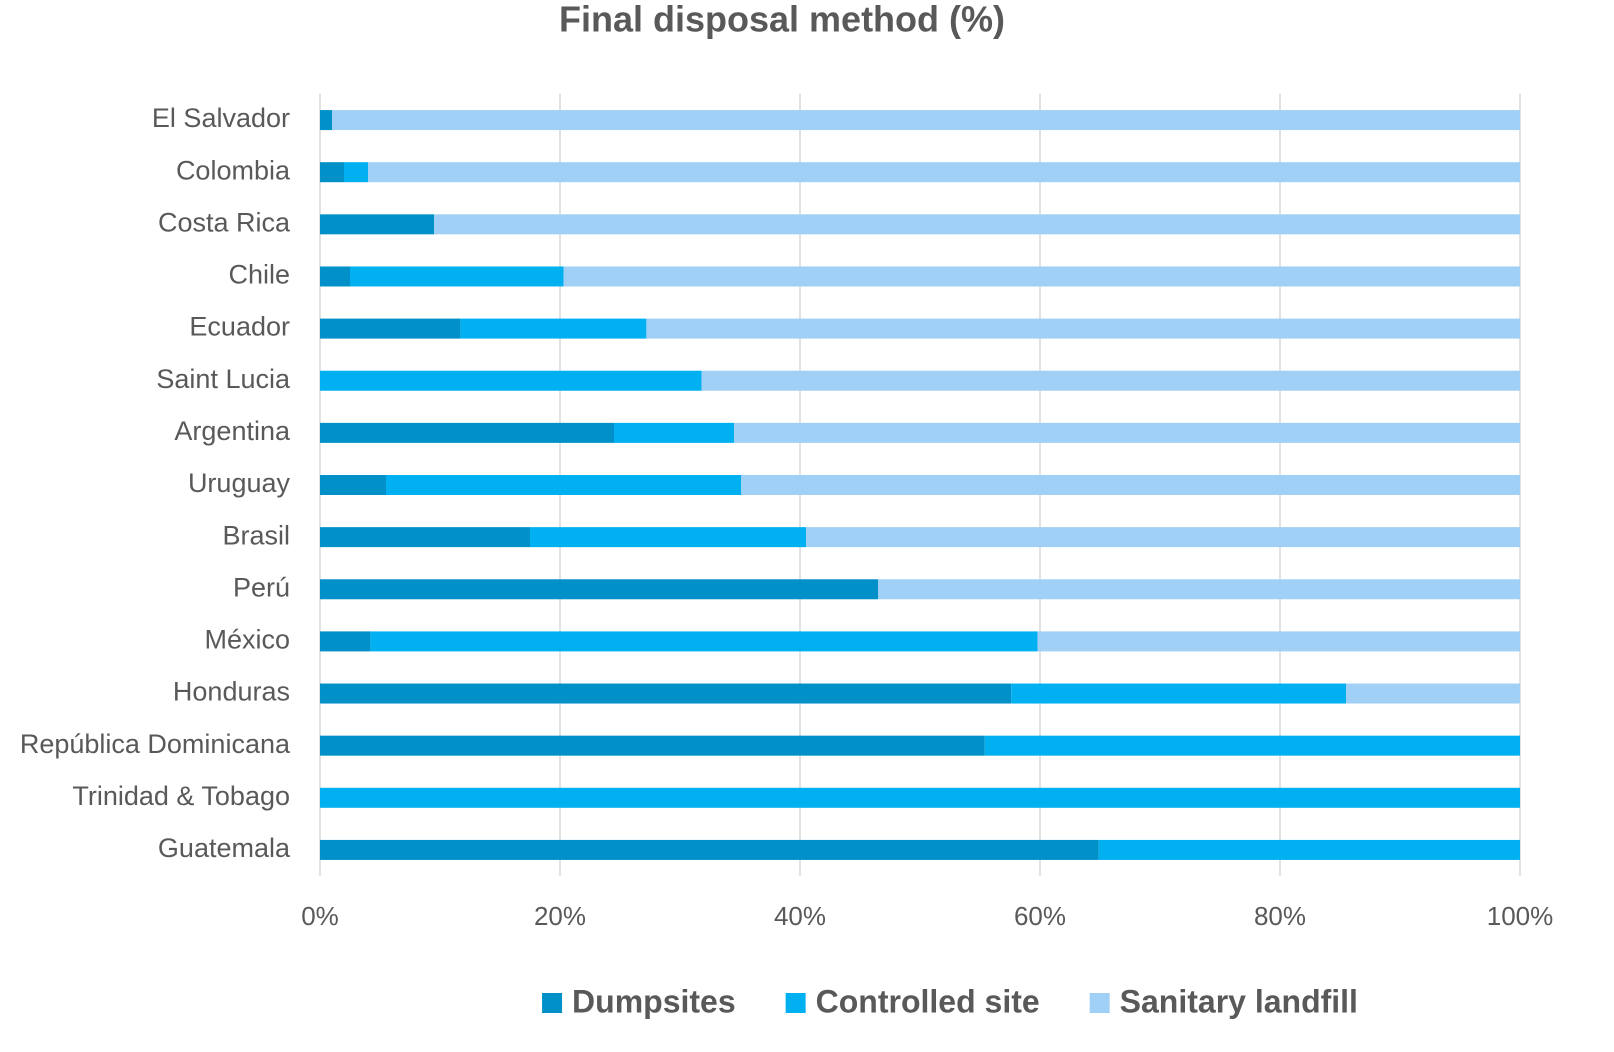 This screenshot has width=1614, height=1052. Describe the element at coordinates (782, 20) in the screenshot. I see `chart-title: Final disposal method (%)` at that location.